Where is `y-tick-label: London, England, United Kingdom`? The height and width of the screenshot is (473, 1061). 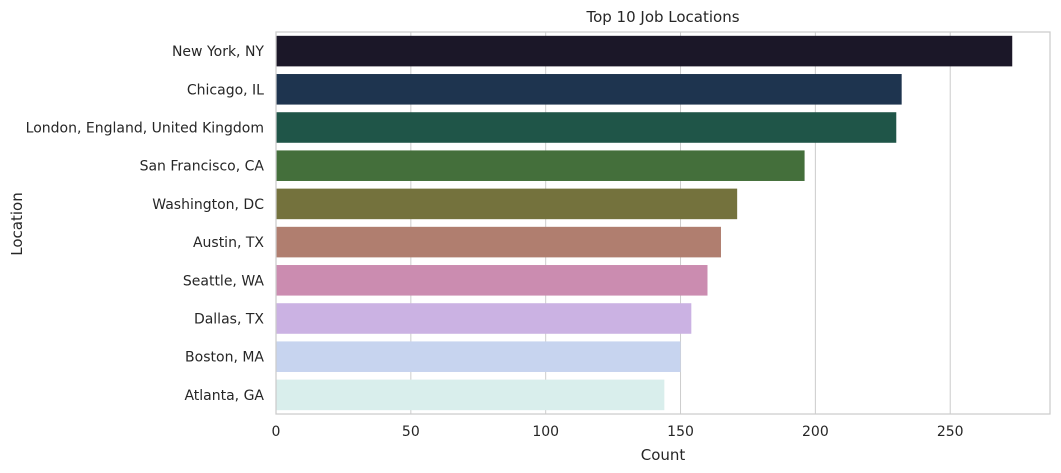 y-tick-label: London, England, United Kingdom is located at coordinates (145, 129).